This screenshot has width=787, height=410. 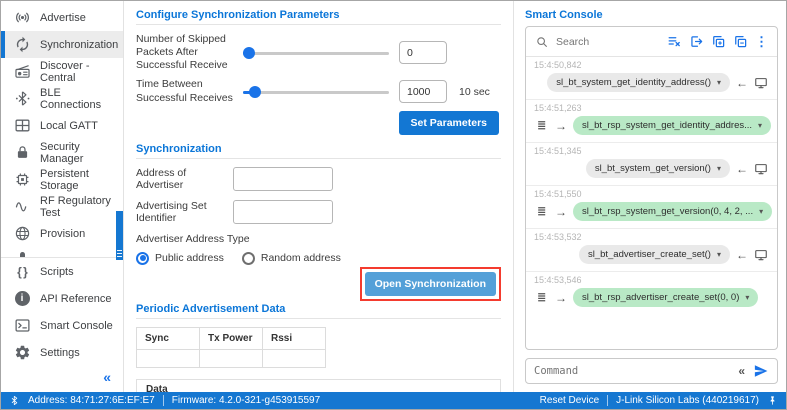 I want to click on log-response-pill: sl_bt_rsp_advertiser_create_set(0, 0) ▾, so click(x=666, y=297).